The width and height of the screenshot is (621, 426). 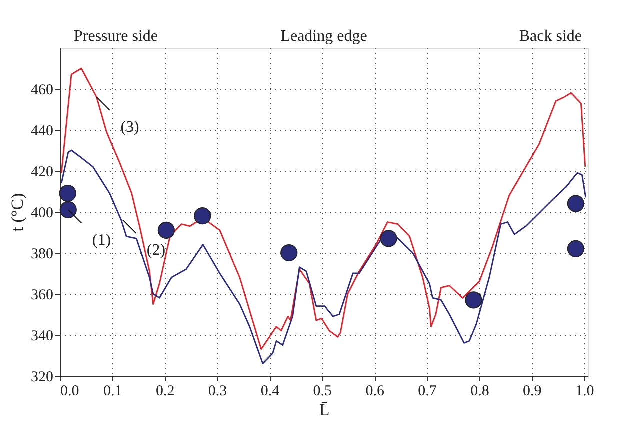 What do you see at coordinates (375, 392) in the screenshot?
I see `x-tick-label: 0.6` at bounding box center [375, 392].